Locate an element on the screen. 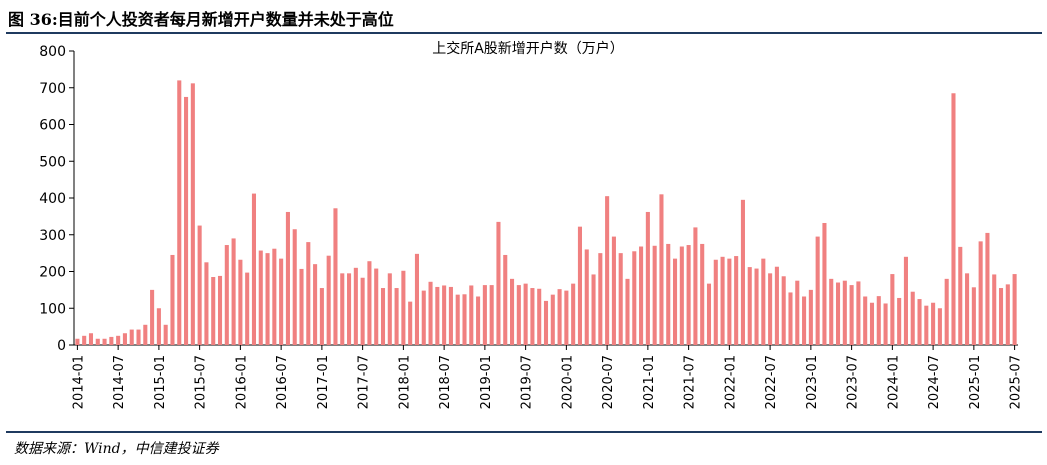 This screenshot has width=1047, height=465. x-tick-label: 2014-01 is located at coordinates (78, 382).